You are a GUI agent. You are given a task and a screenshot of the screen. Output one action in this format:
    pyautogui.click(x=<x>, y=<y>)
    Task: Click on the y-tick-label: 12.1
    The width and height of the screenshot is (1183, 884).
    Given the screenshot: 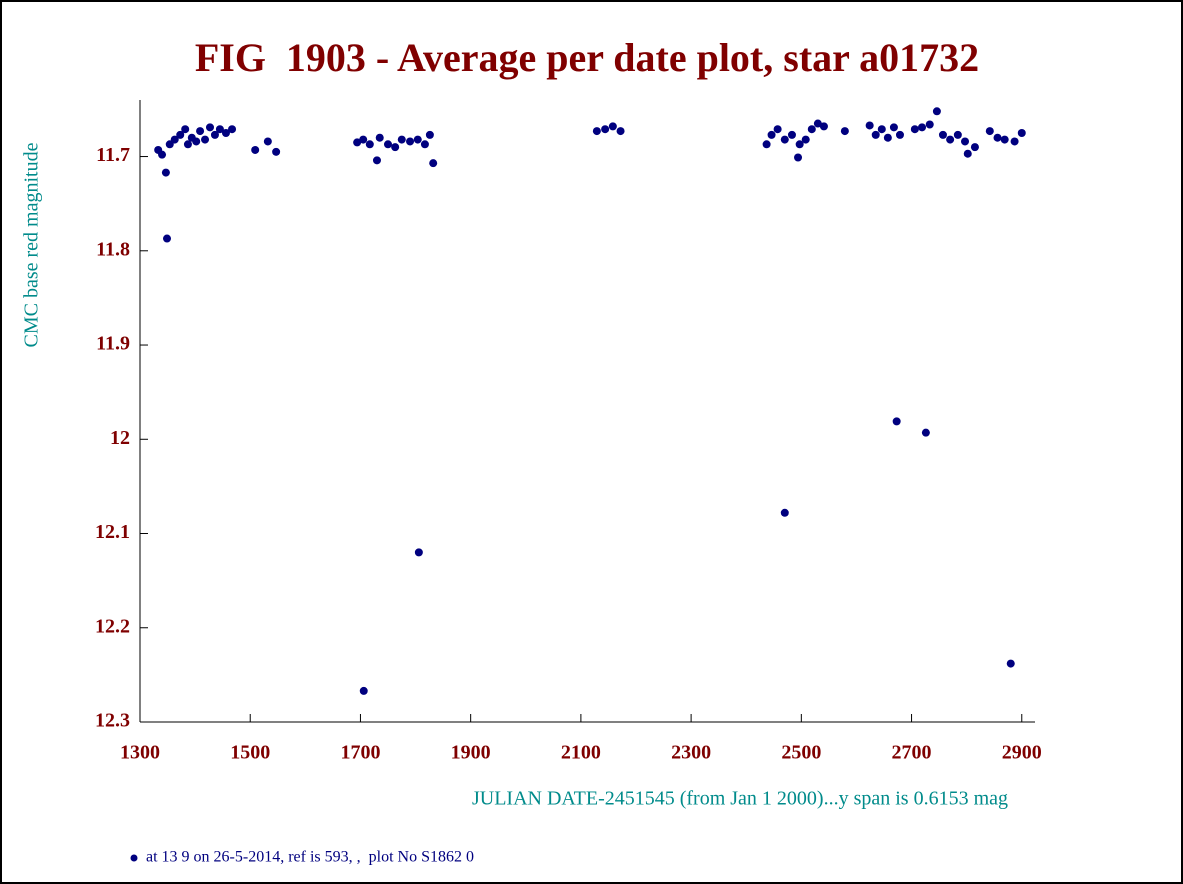 What is the action you would take?
    pyautogui.click(x=112, y=532)
    